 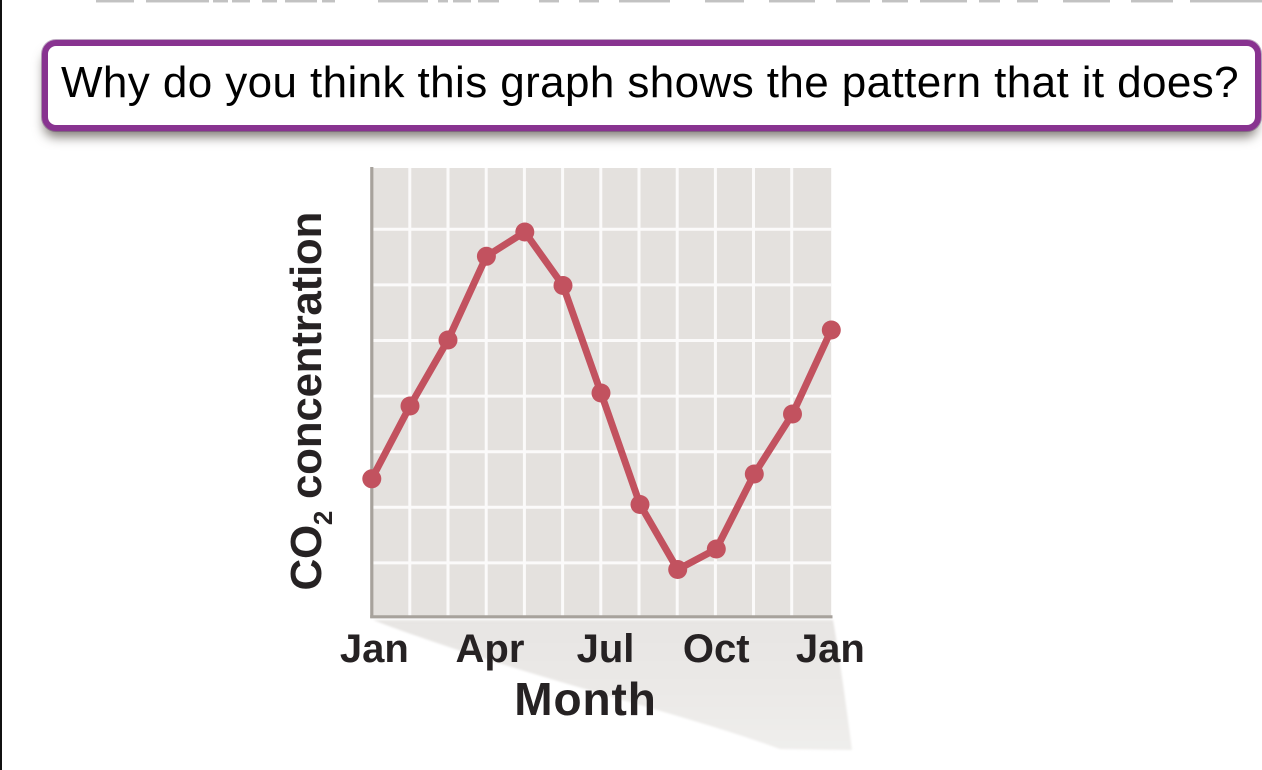 What do you see at coordinates (490, 649) in the screenshot?
I see `svg-text: Apr` at bounding box center [490, 649].